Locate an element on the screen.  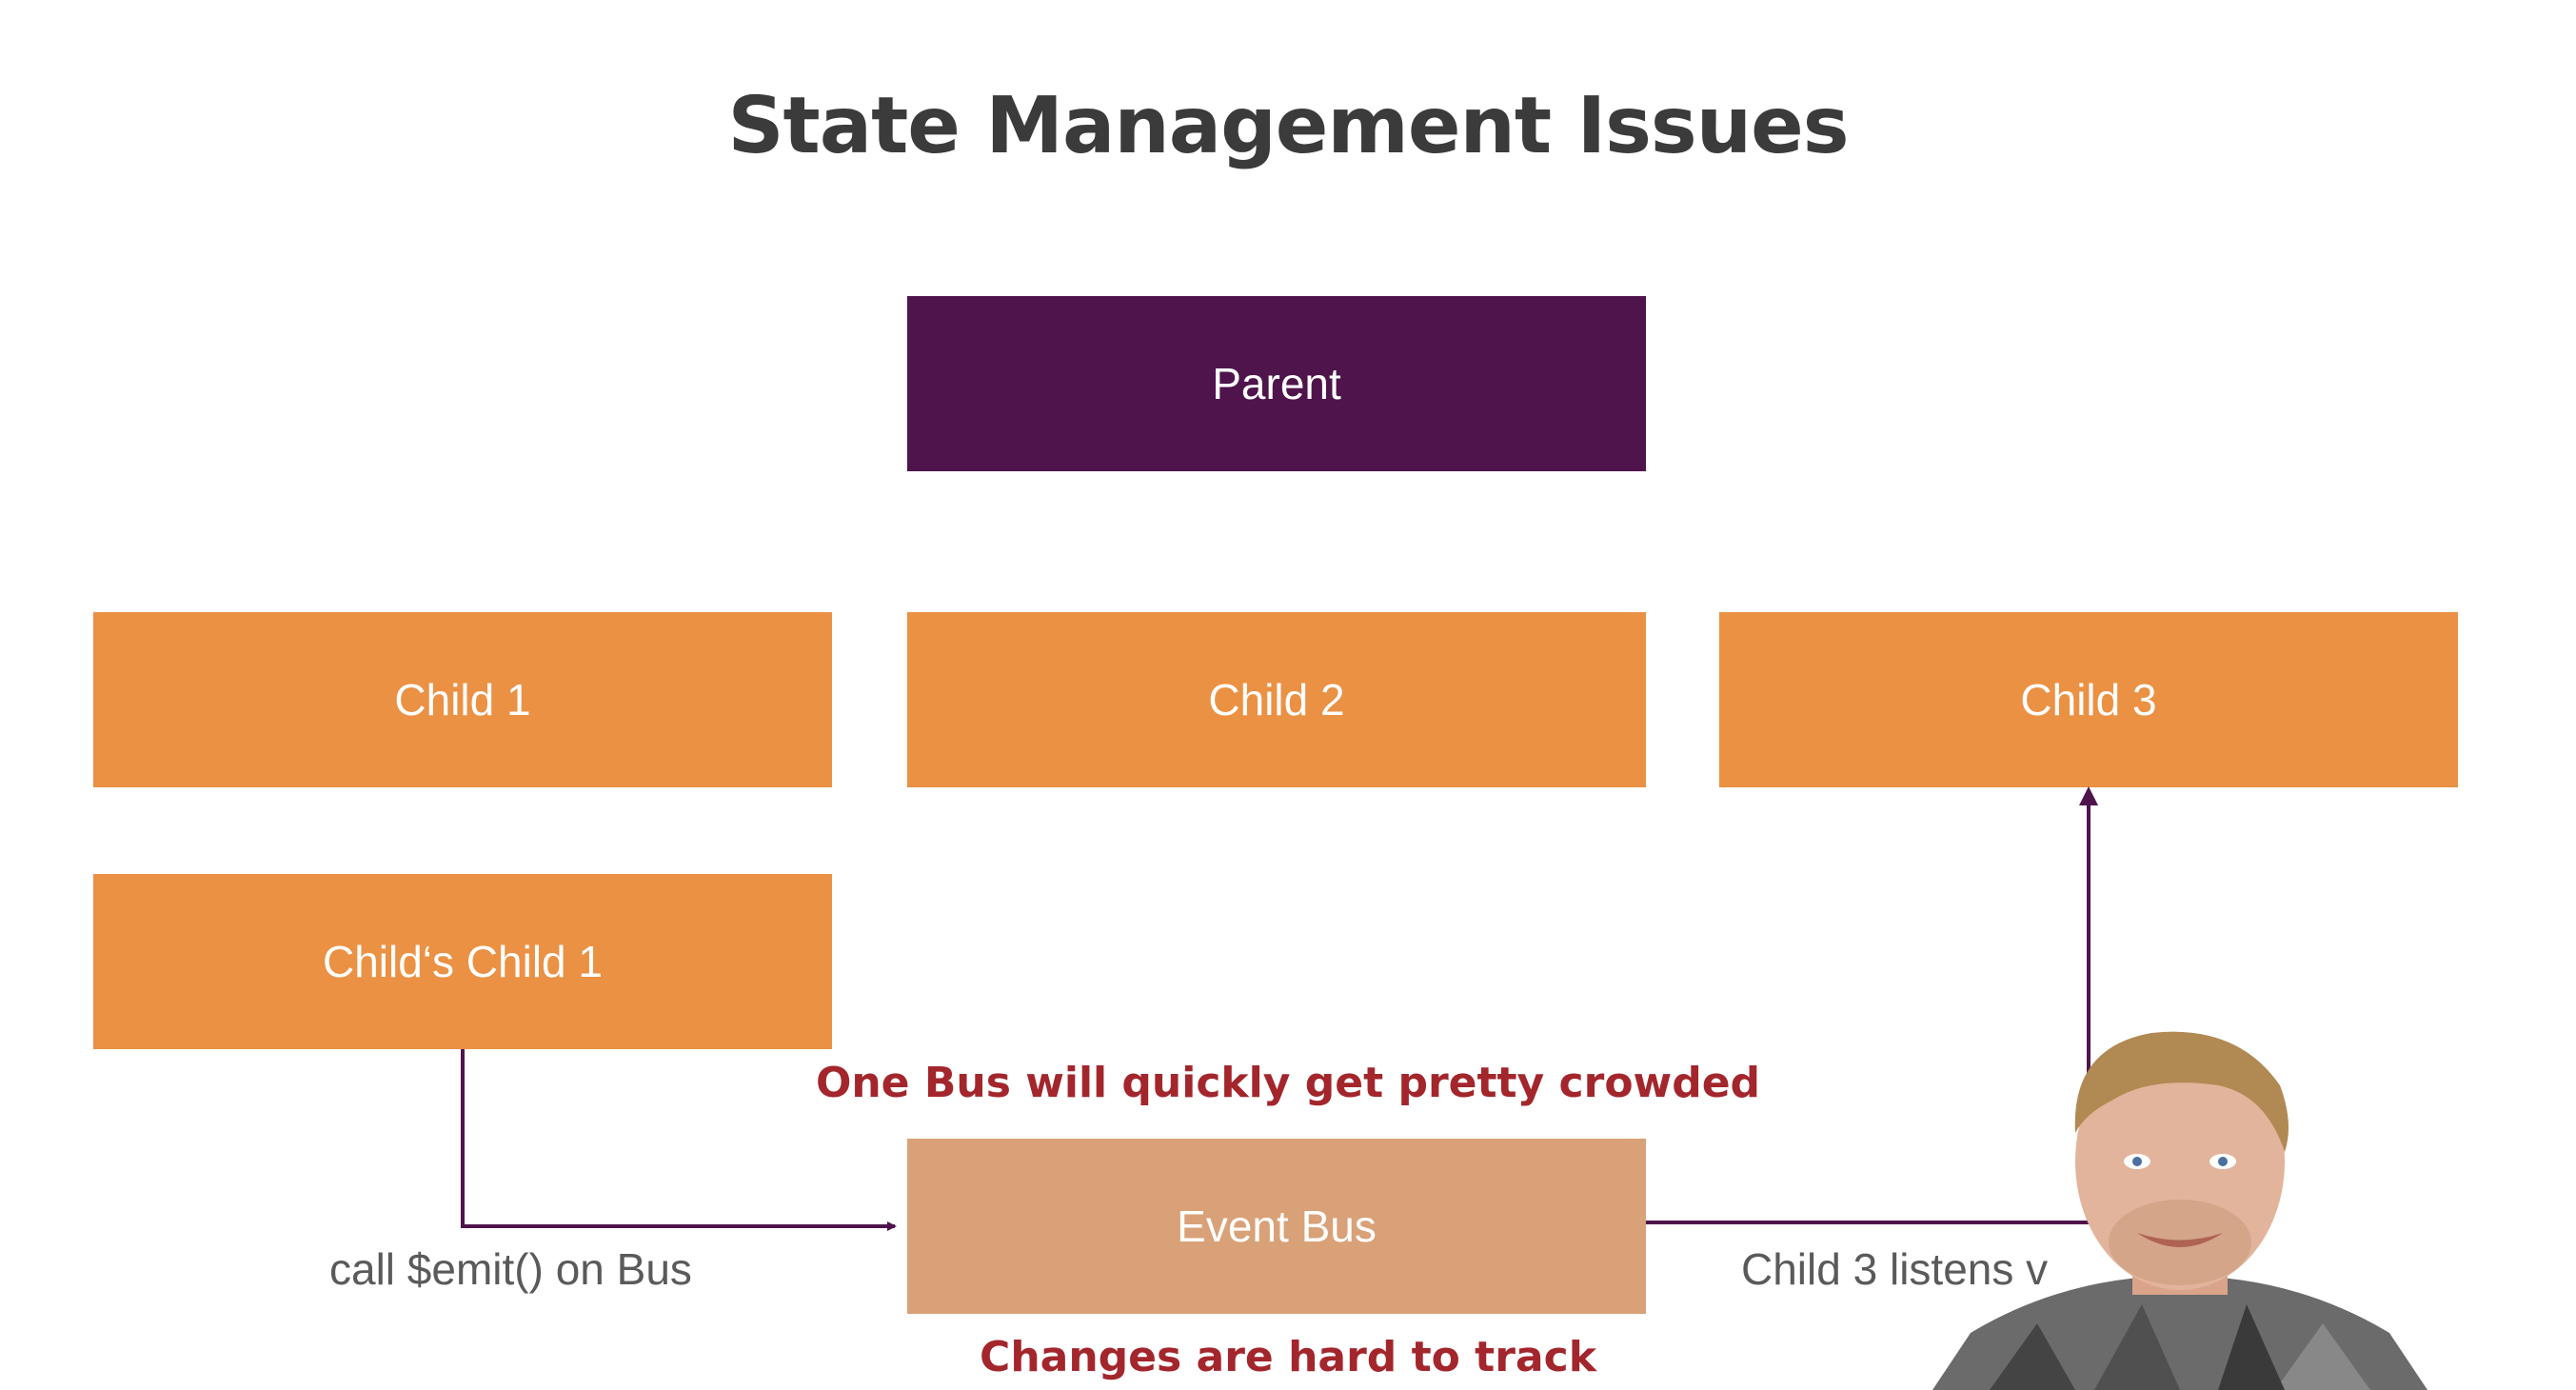
slide-title: State Management Issues is located at coordinates (1288, 126).